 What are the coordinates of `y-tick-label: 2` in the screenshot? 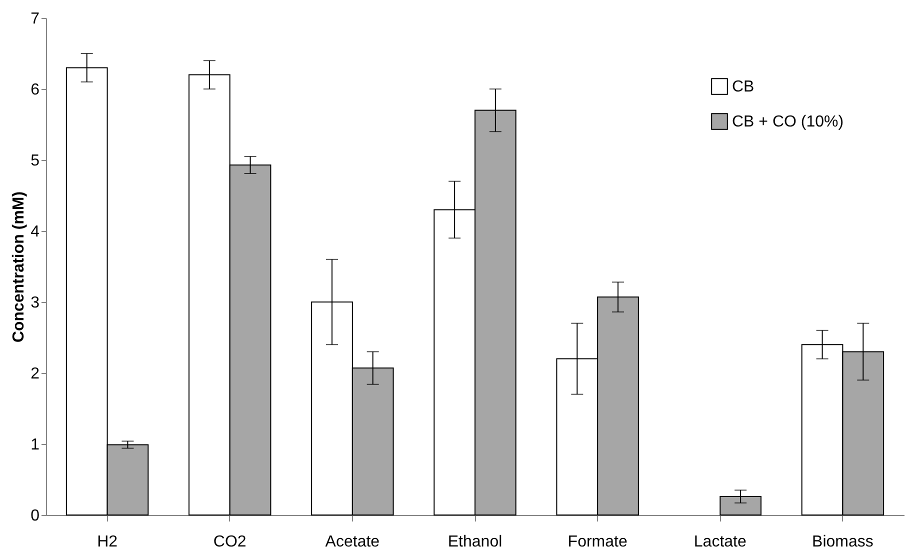 It's located at (35, 374).